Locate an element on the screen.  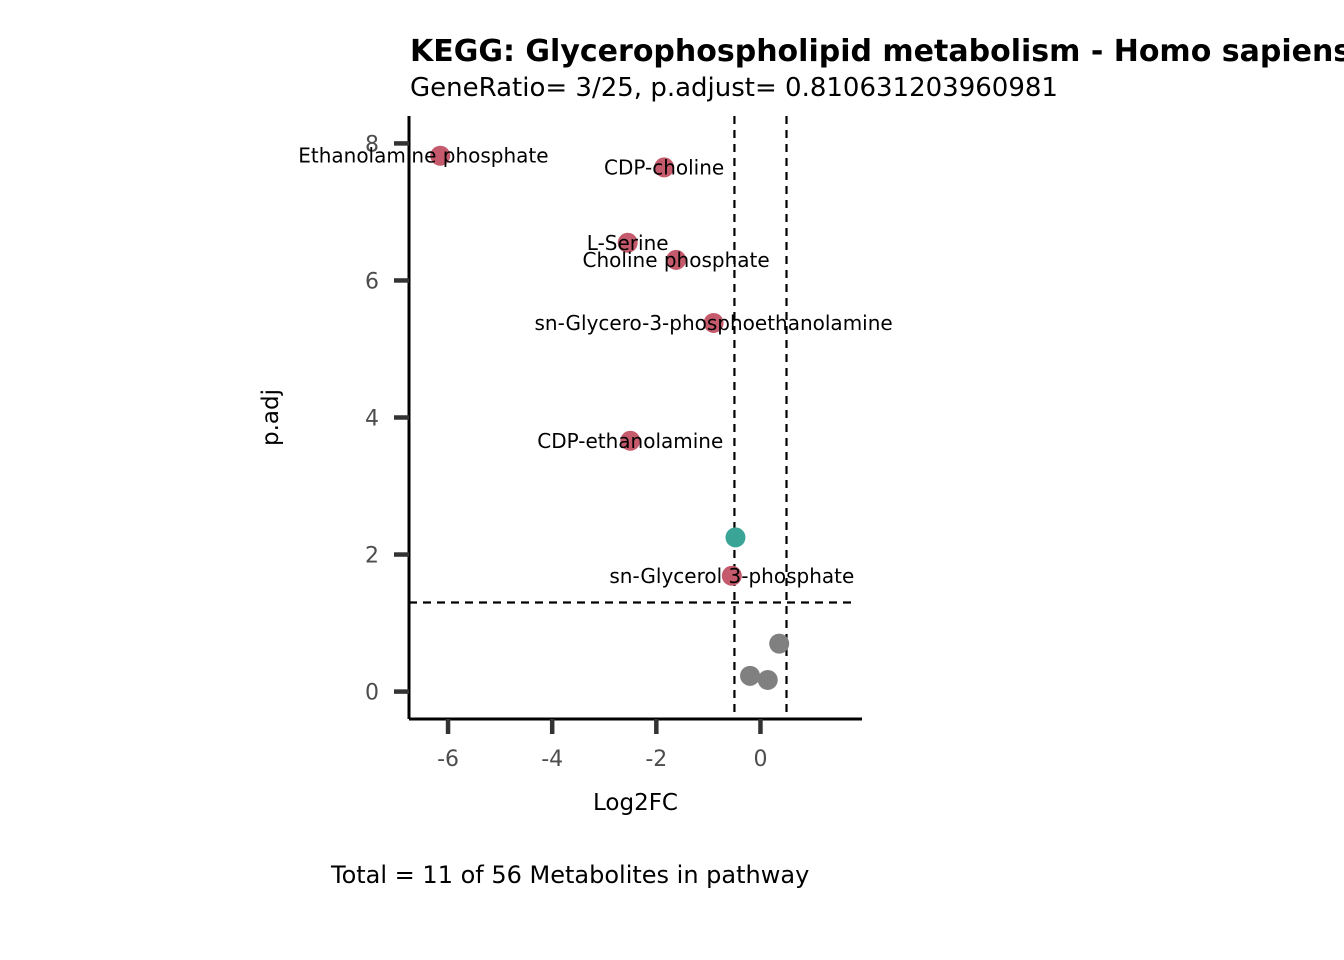
point-label: CDP-choline is located at coordinates (664, 167).